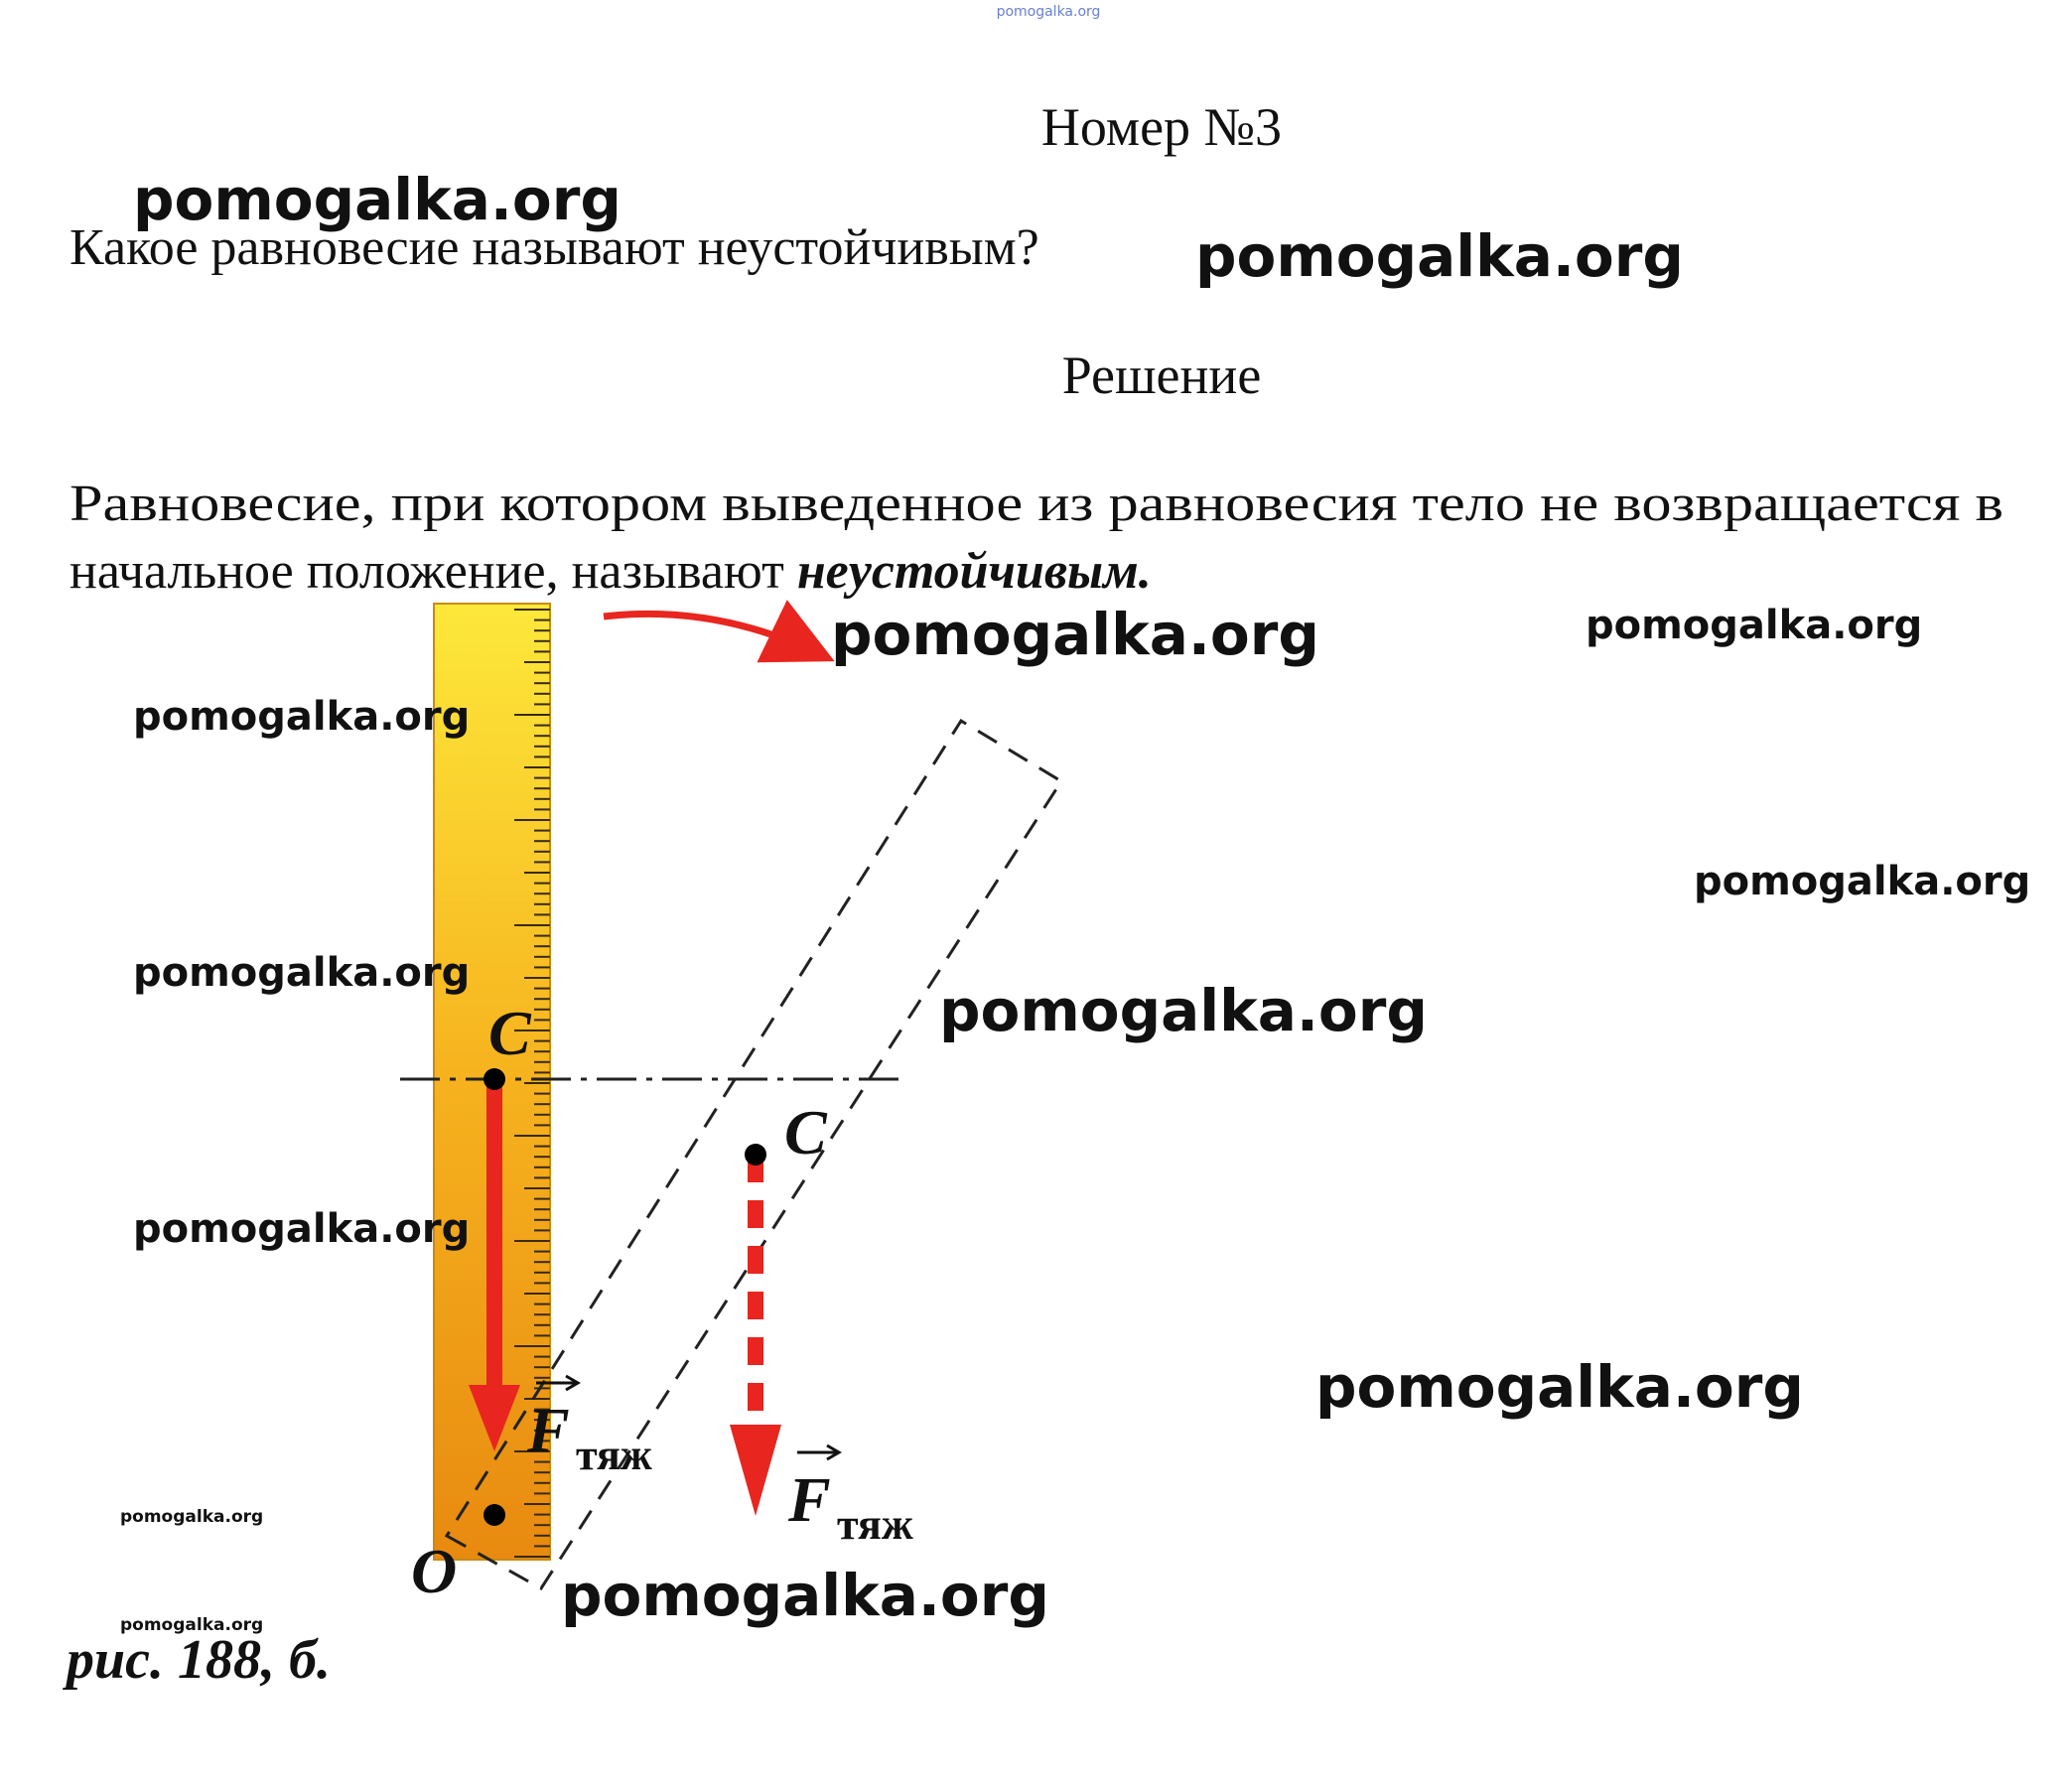 The image size is (2072, 1784). What do you see at coordinates (197, 1660) in the screenshot?
I see `figure-caption: рис. 188, б.` at bounding box center [197, 1660].